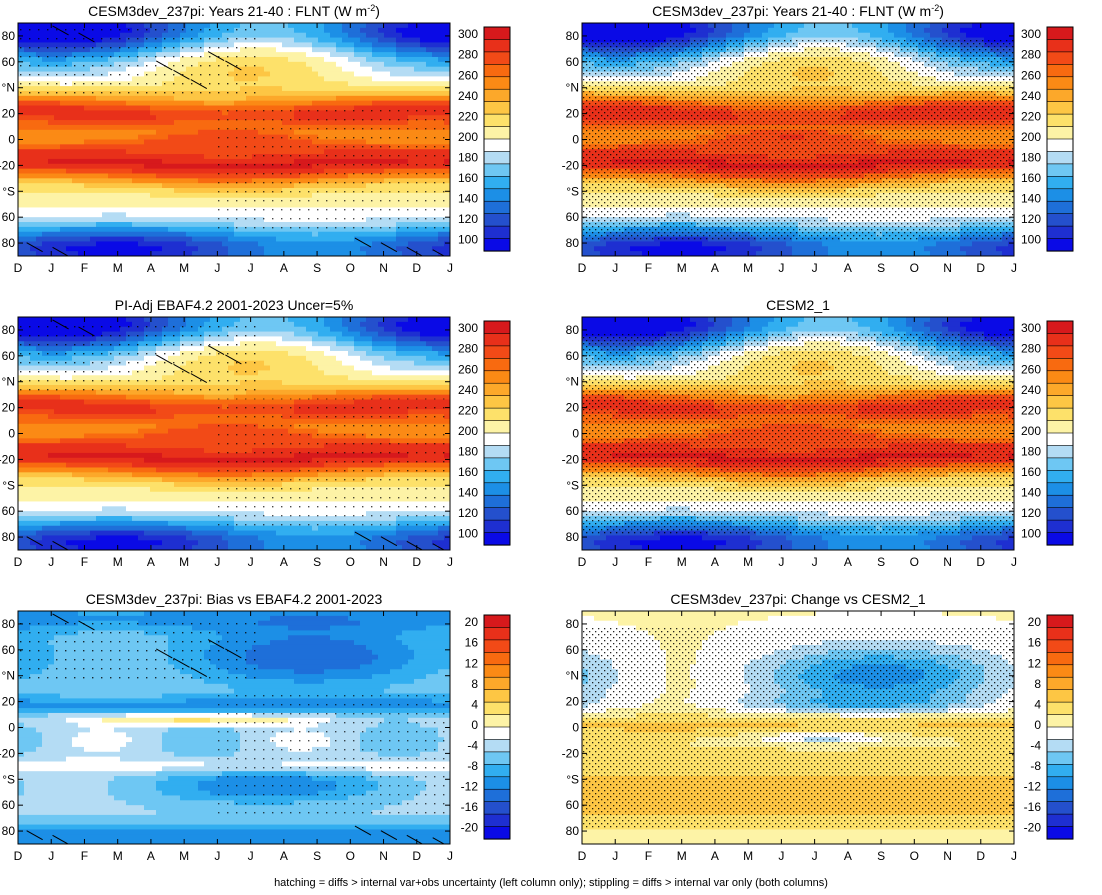  What do you see at coordinates (1033, 828) in the screenshot?
I see `colorbar-label: -20` at bounding box center [1033, 828].